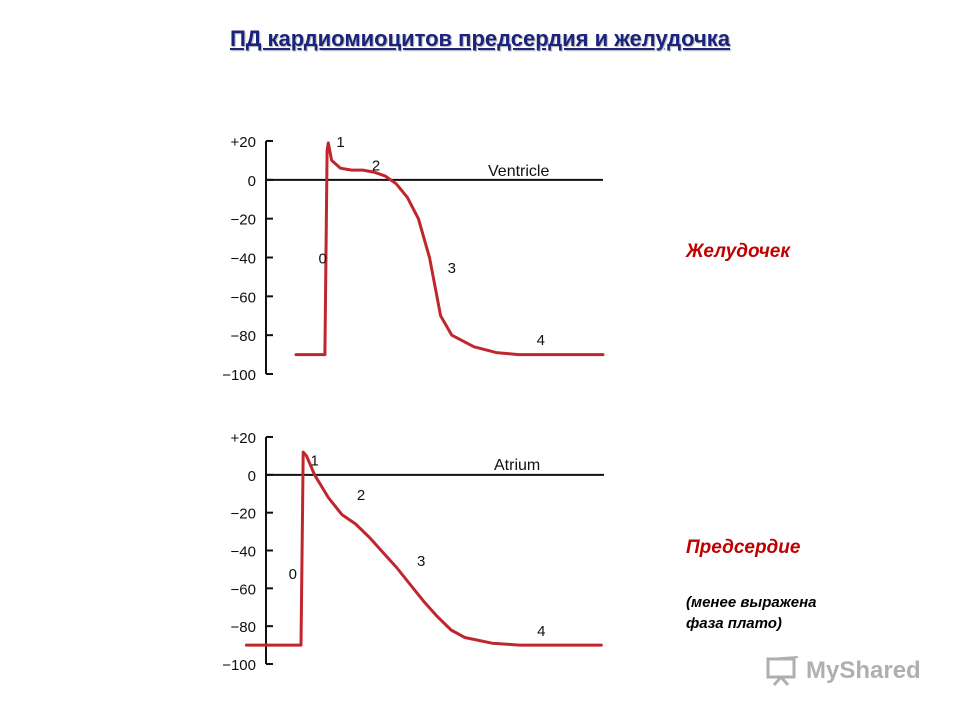 The height and width of the screenshot is (720, 960). I want to click on atrium-label: Предсердие, so click(743, 547).